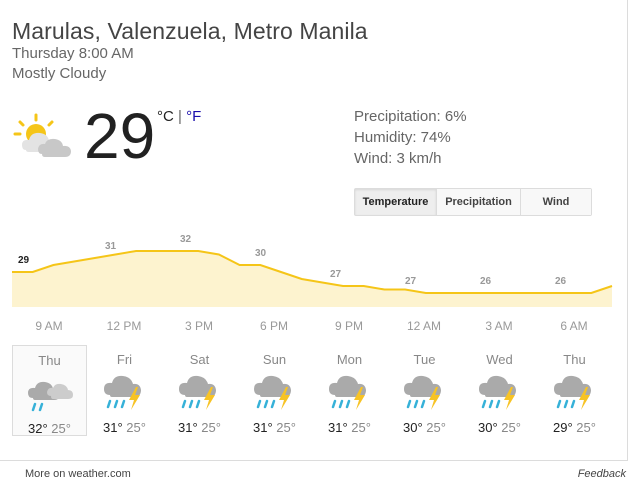 This screenshot has width=632, height=484. Describe the element at coordinates (24, 260) in the screenshot. I see `temperature-label: 29` at that location.